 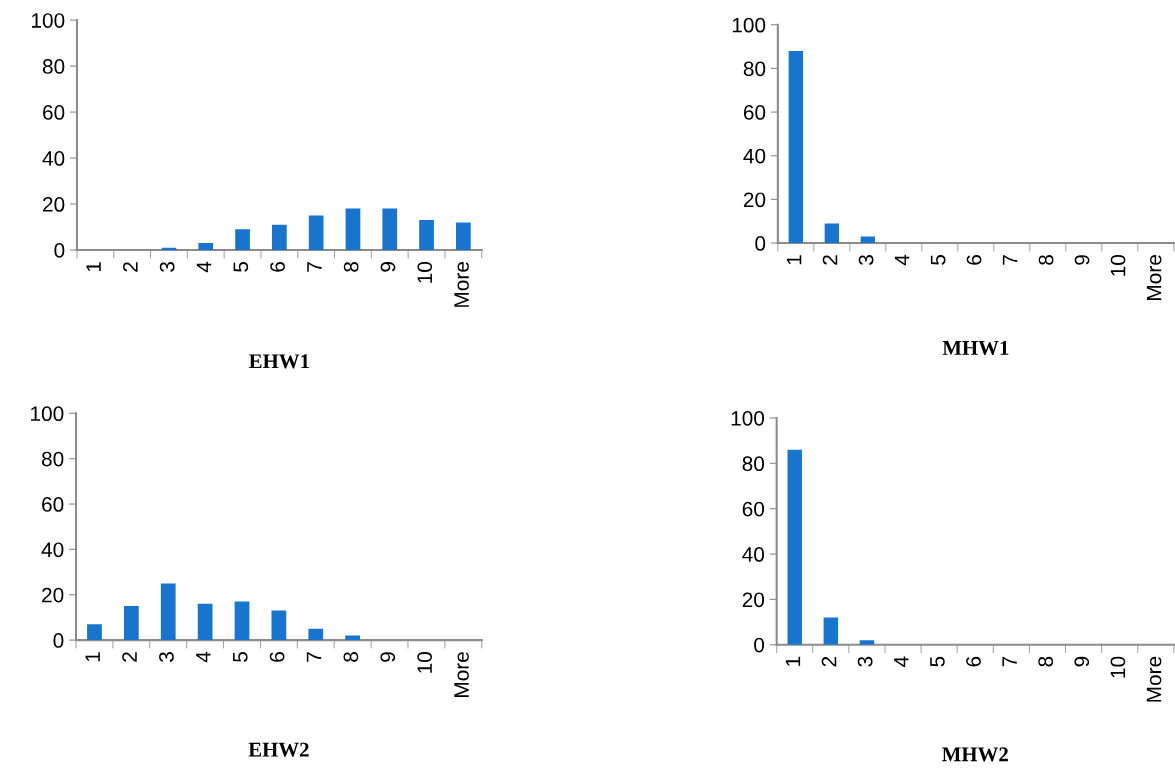 What do you see at coordinates (278, 749) in the screenshot?
I see `text: EHW2` at bounding box center [278, 749].